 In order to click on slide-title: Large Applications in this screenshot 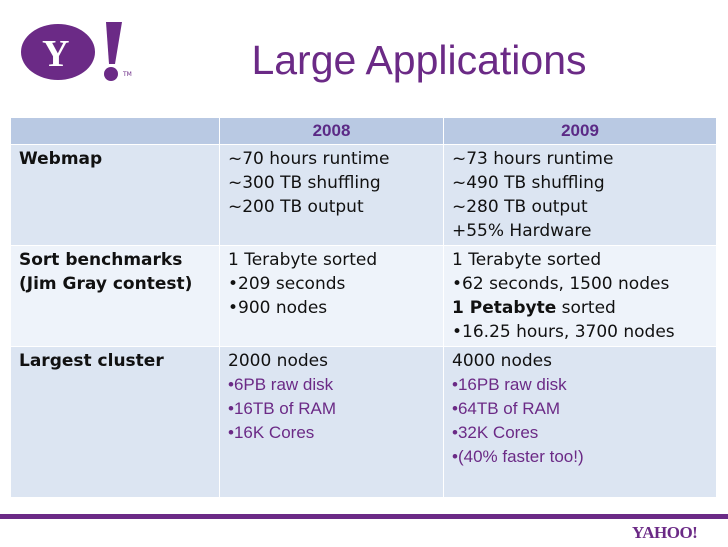, I will do `click(419, 60)`.